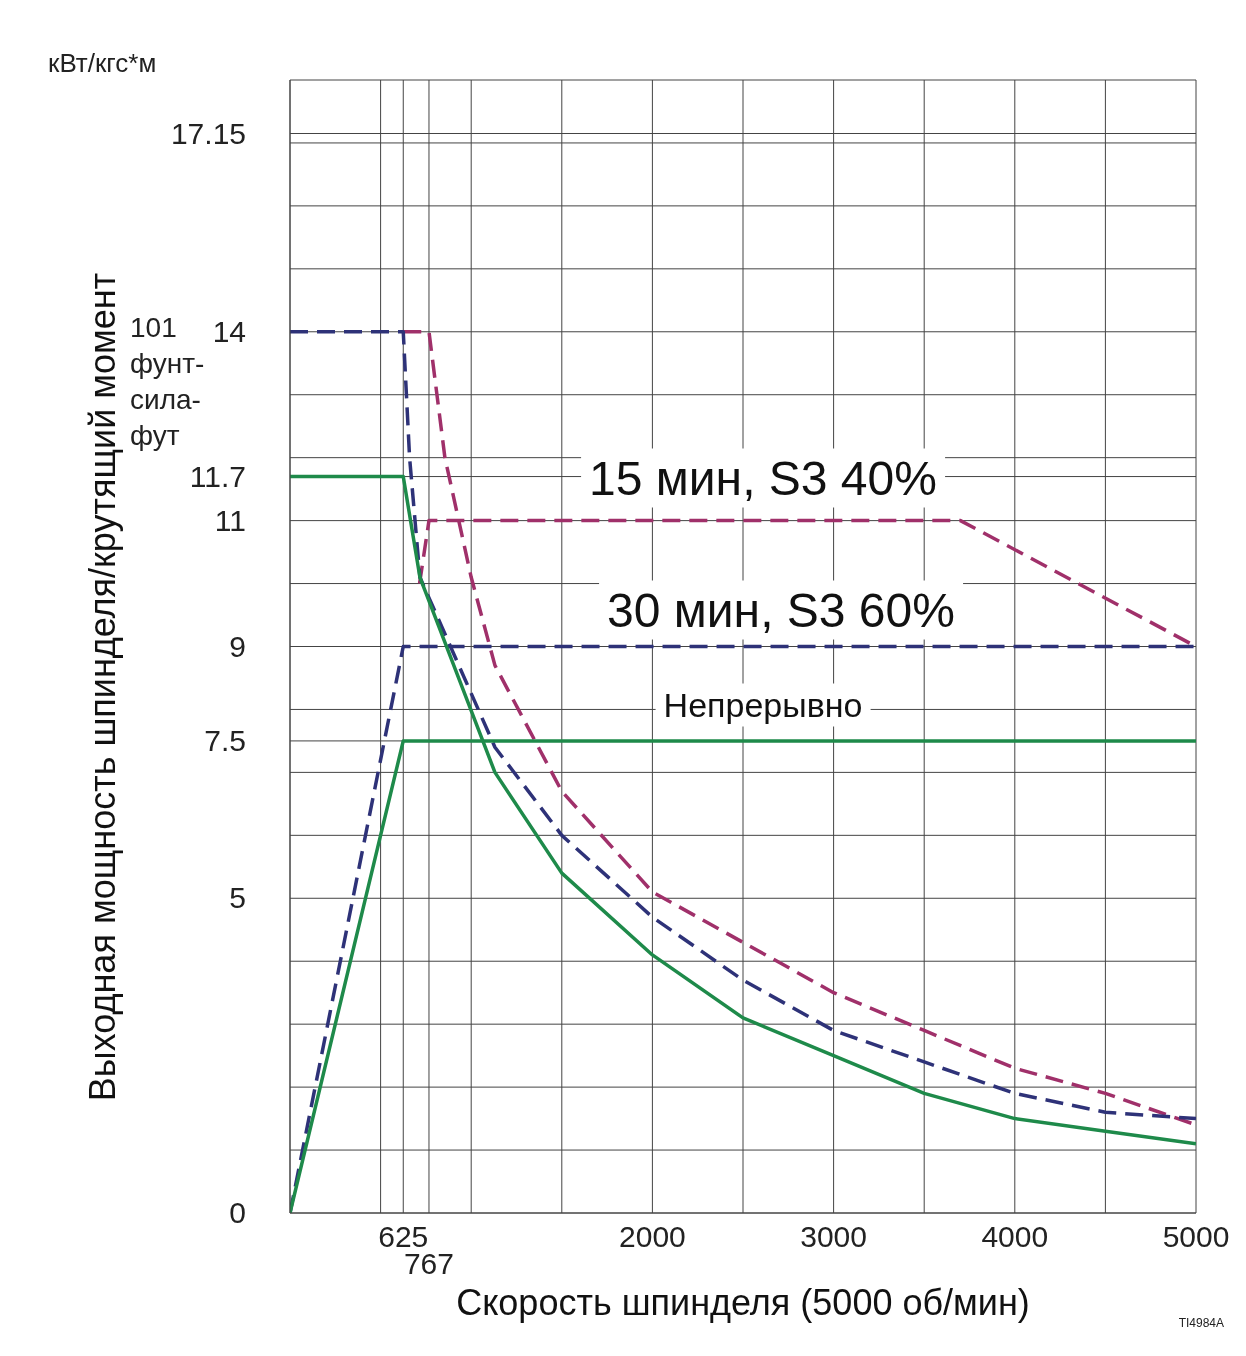 This screenshot has width=1246, height=1356. Describe the element at coordinates (230, 520) in the screenshot. I see `y-tick-label: 11` at that location.